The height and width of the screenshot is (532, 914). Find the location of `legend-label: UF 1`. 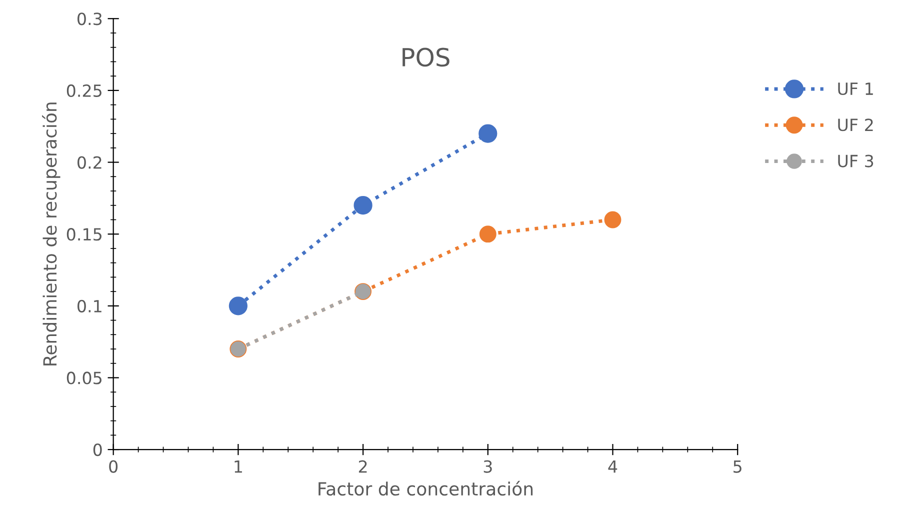

legend-label: UF 1 is located at coordinates (855, 89).